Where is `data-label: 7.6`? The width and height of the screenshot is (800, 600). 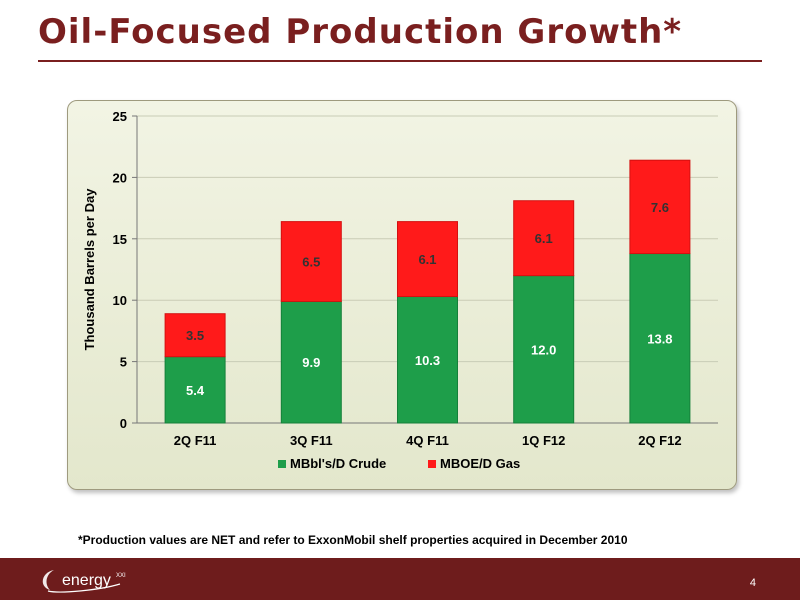
data-label: 7.6 is located at coordinates (660, 207).